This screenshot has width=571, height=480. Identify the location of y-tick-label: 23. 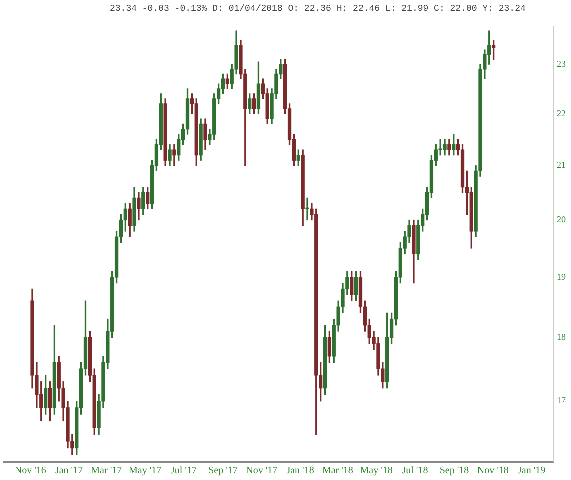
(561, 63).